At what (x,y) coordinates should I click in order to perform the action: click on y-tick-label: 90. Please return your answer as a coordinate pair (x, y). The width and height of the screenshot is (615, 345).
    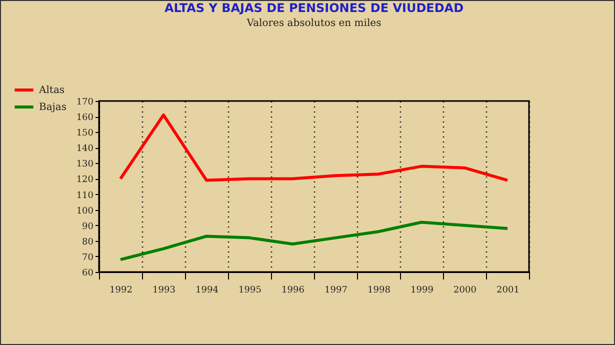
    Looking at the image, I should click on (88, 227).